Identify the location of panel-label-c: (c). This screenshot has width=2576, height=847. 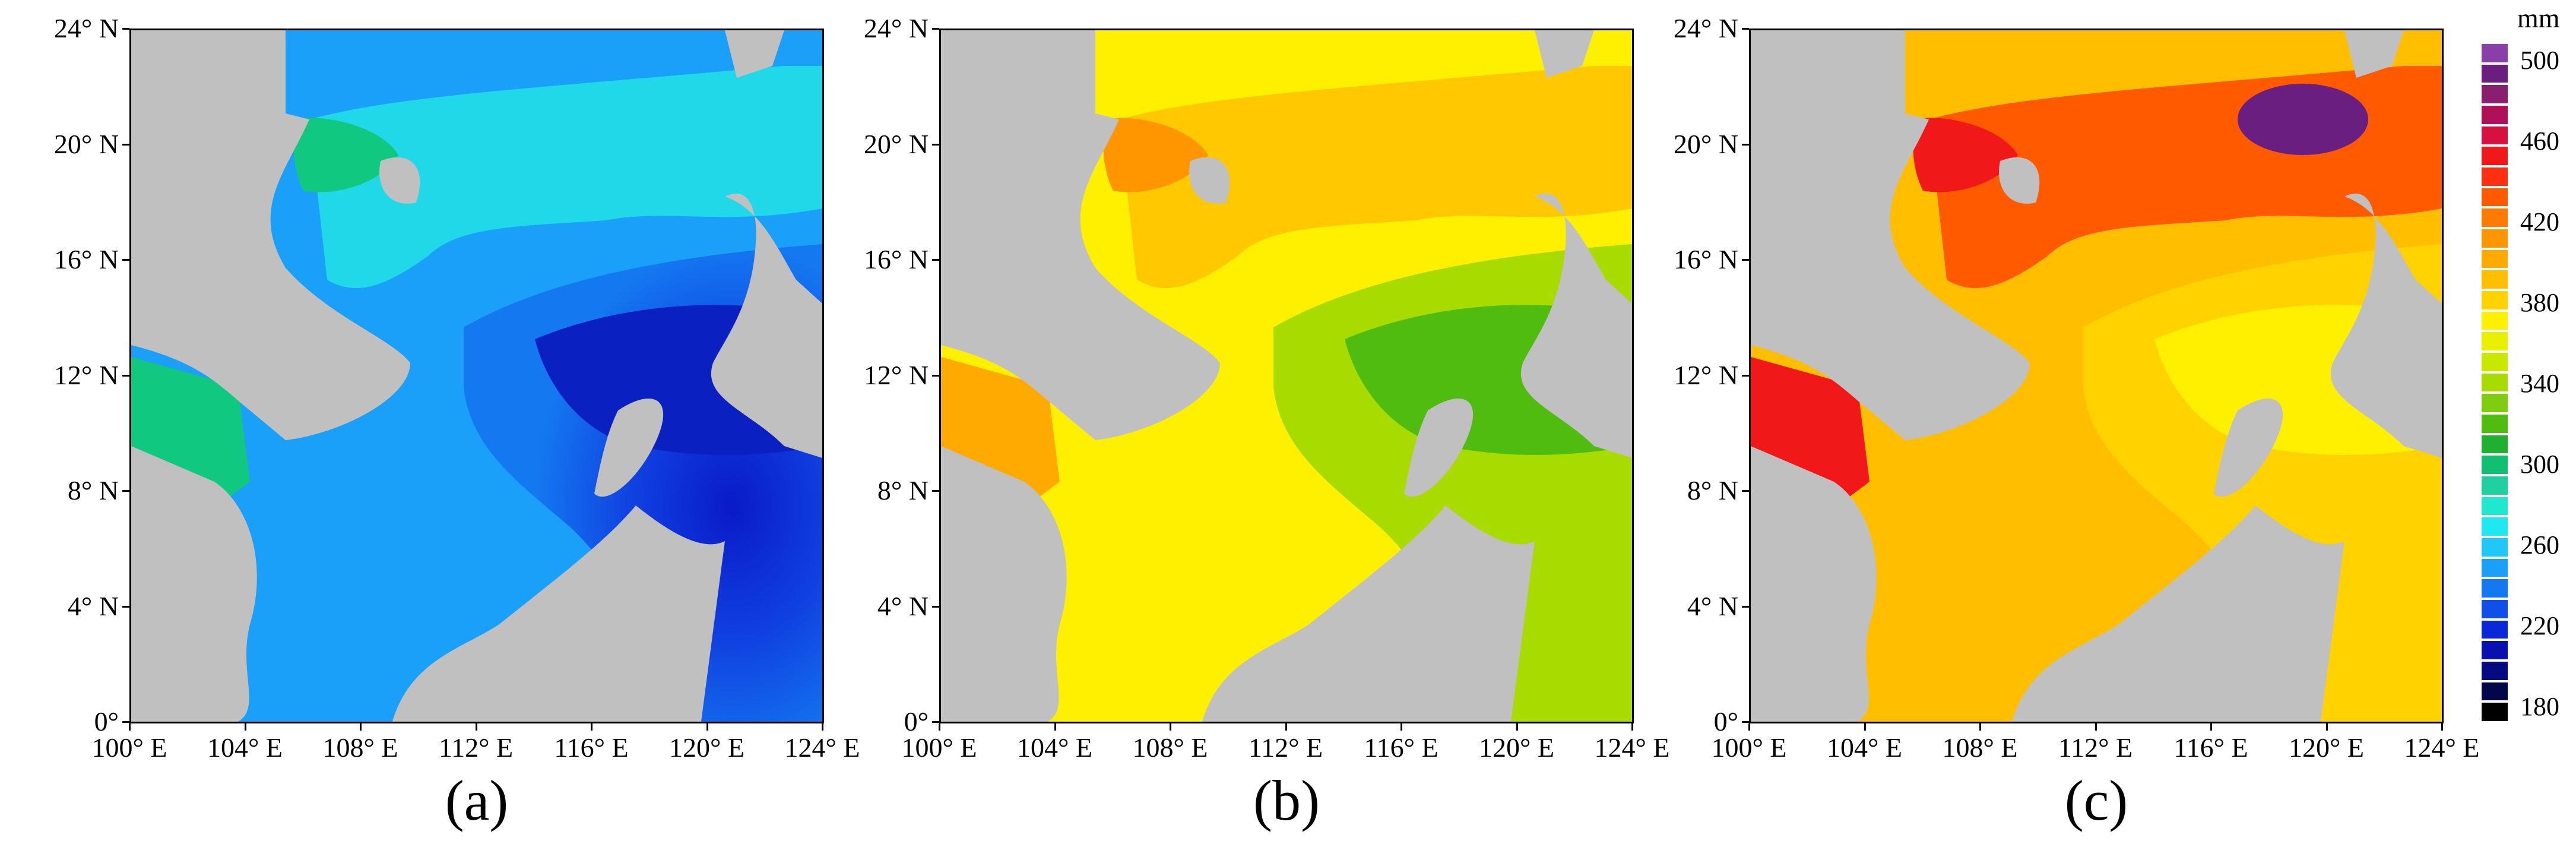
(2096, 800).